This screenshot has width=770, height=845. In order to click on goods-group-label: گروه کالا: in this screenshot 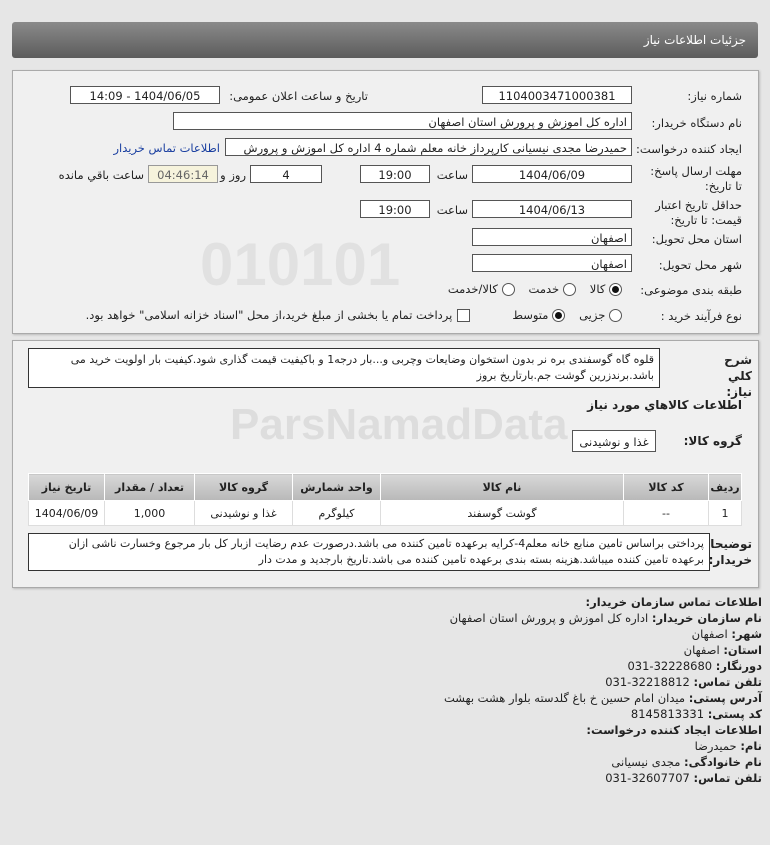, I will do `click(712, 441)`.